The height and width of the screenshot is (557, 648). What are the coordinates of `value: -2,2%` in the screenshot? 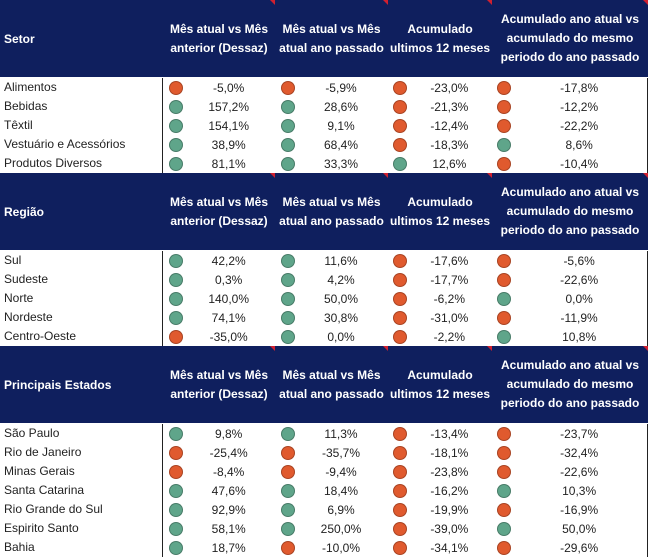 It's located at (449, 336).